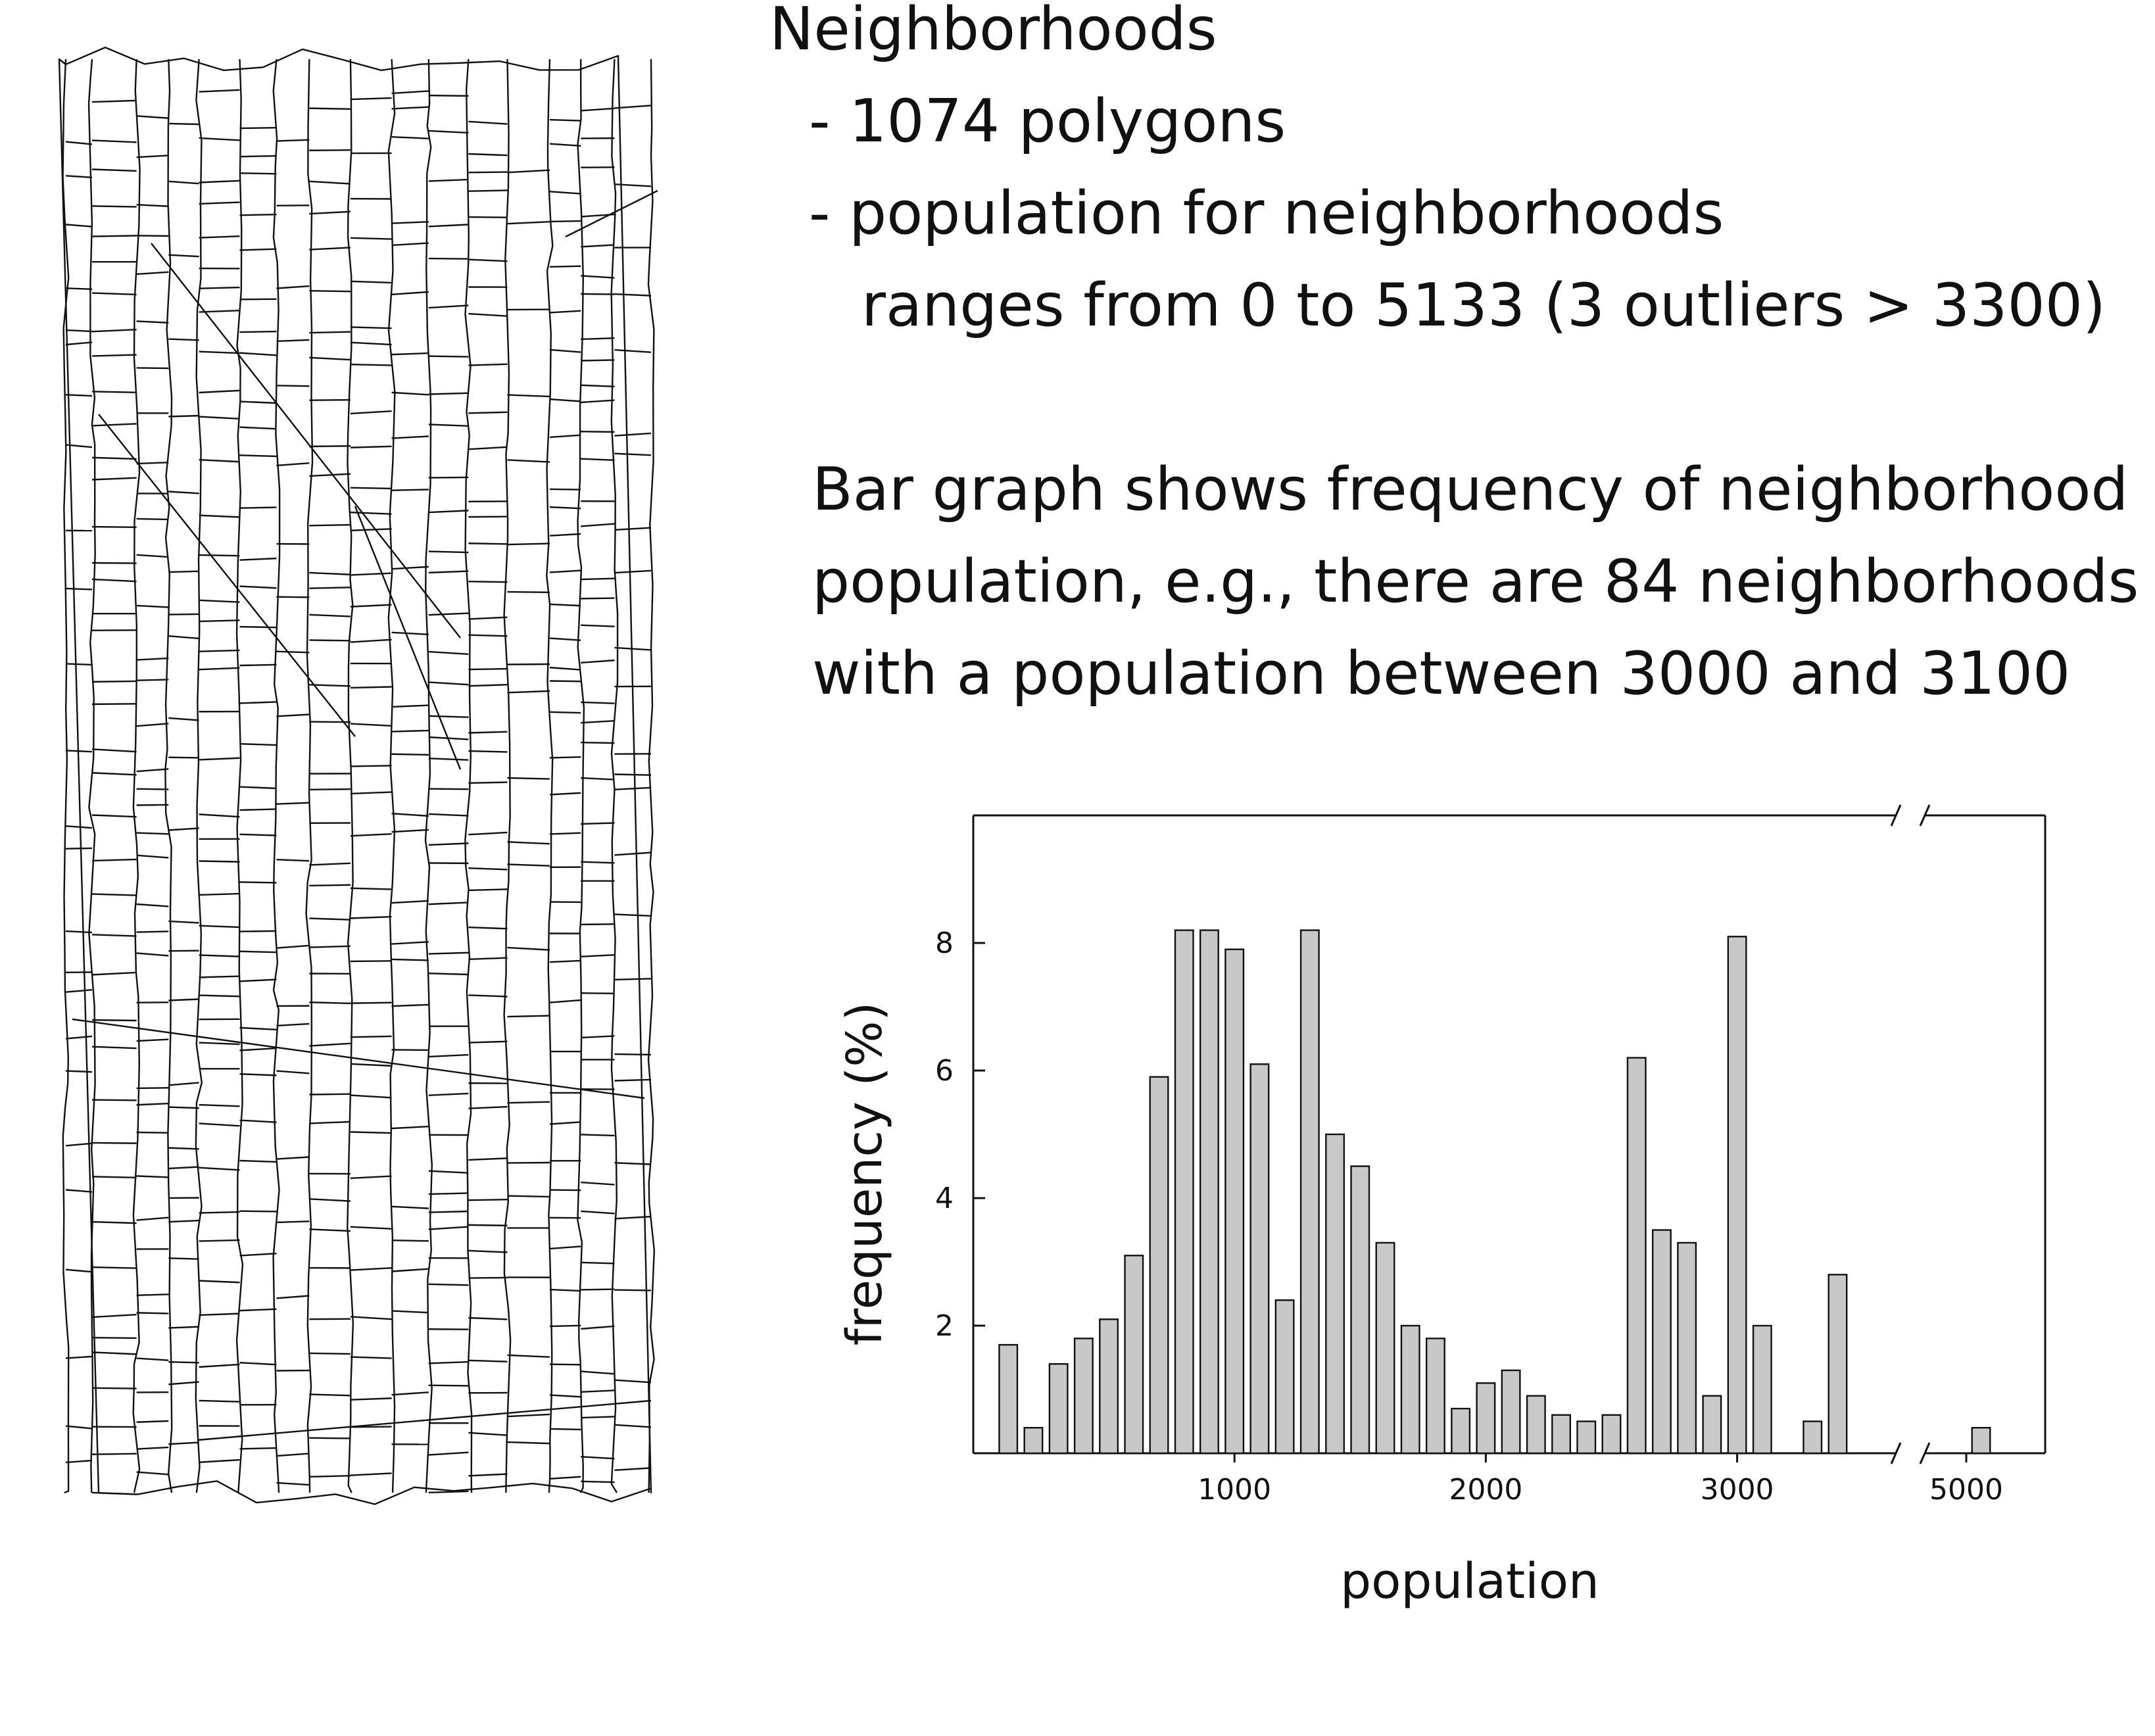 This screenshot has height=1736, width=2155. Describe the element at coordinates (1047, 122) in the screenshot. I see `bullet-polygons: - 1074 polygons` at that location.